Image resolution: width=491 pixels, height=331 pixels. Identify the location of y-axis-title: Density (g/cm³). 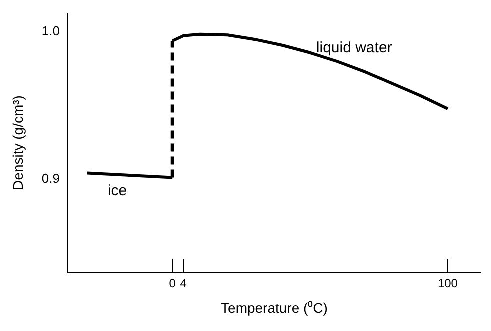
(18, 143).